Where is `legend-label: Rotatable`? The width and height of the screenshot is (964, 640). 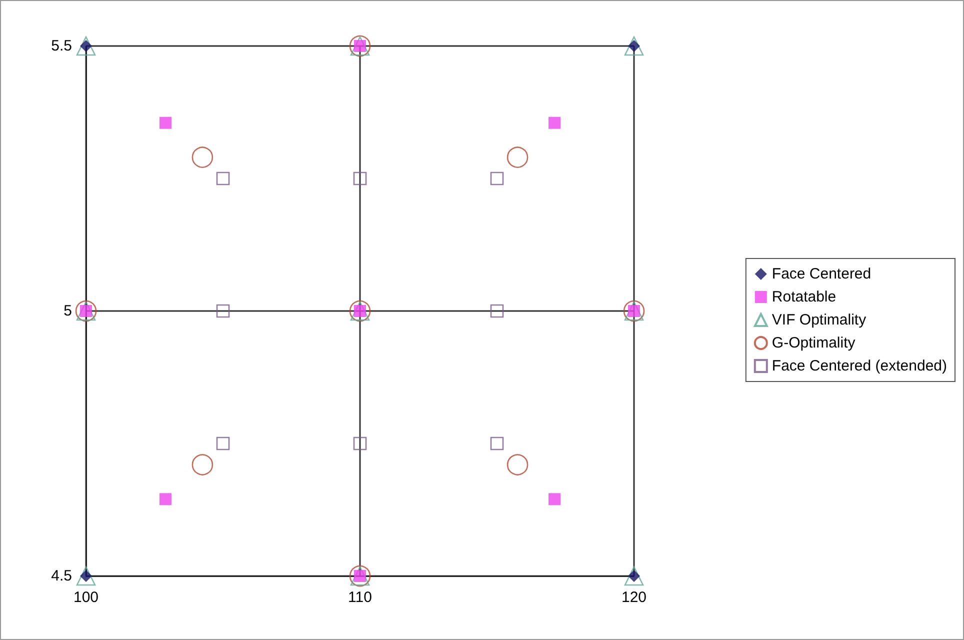
legend-label: Rotatable is located at coordinates (804, 297).